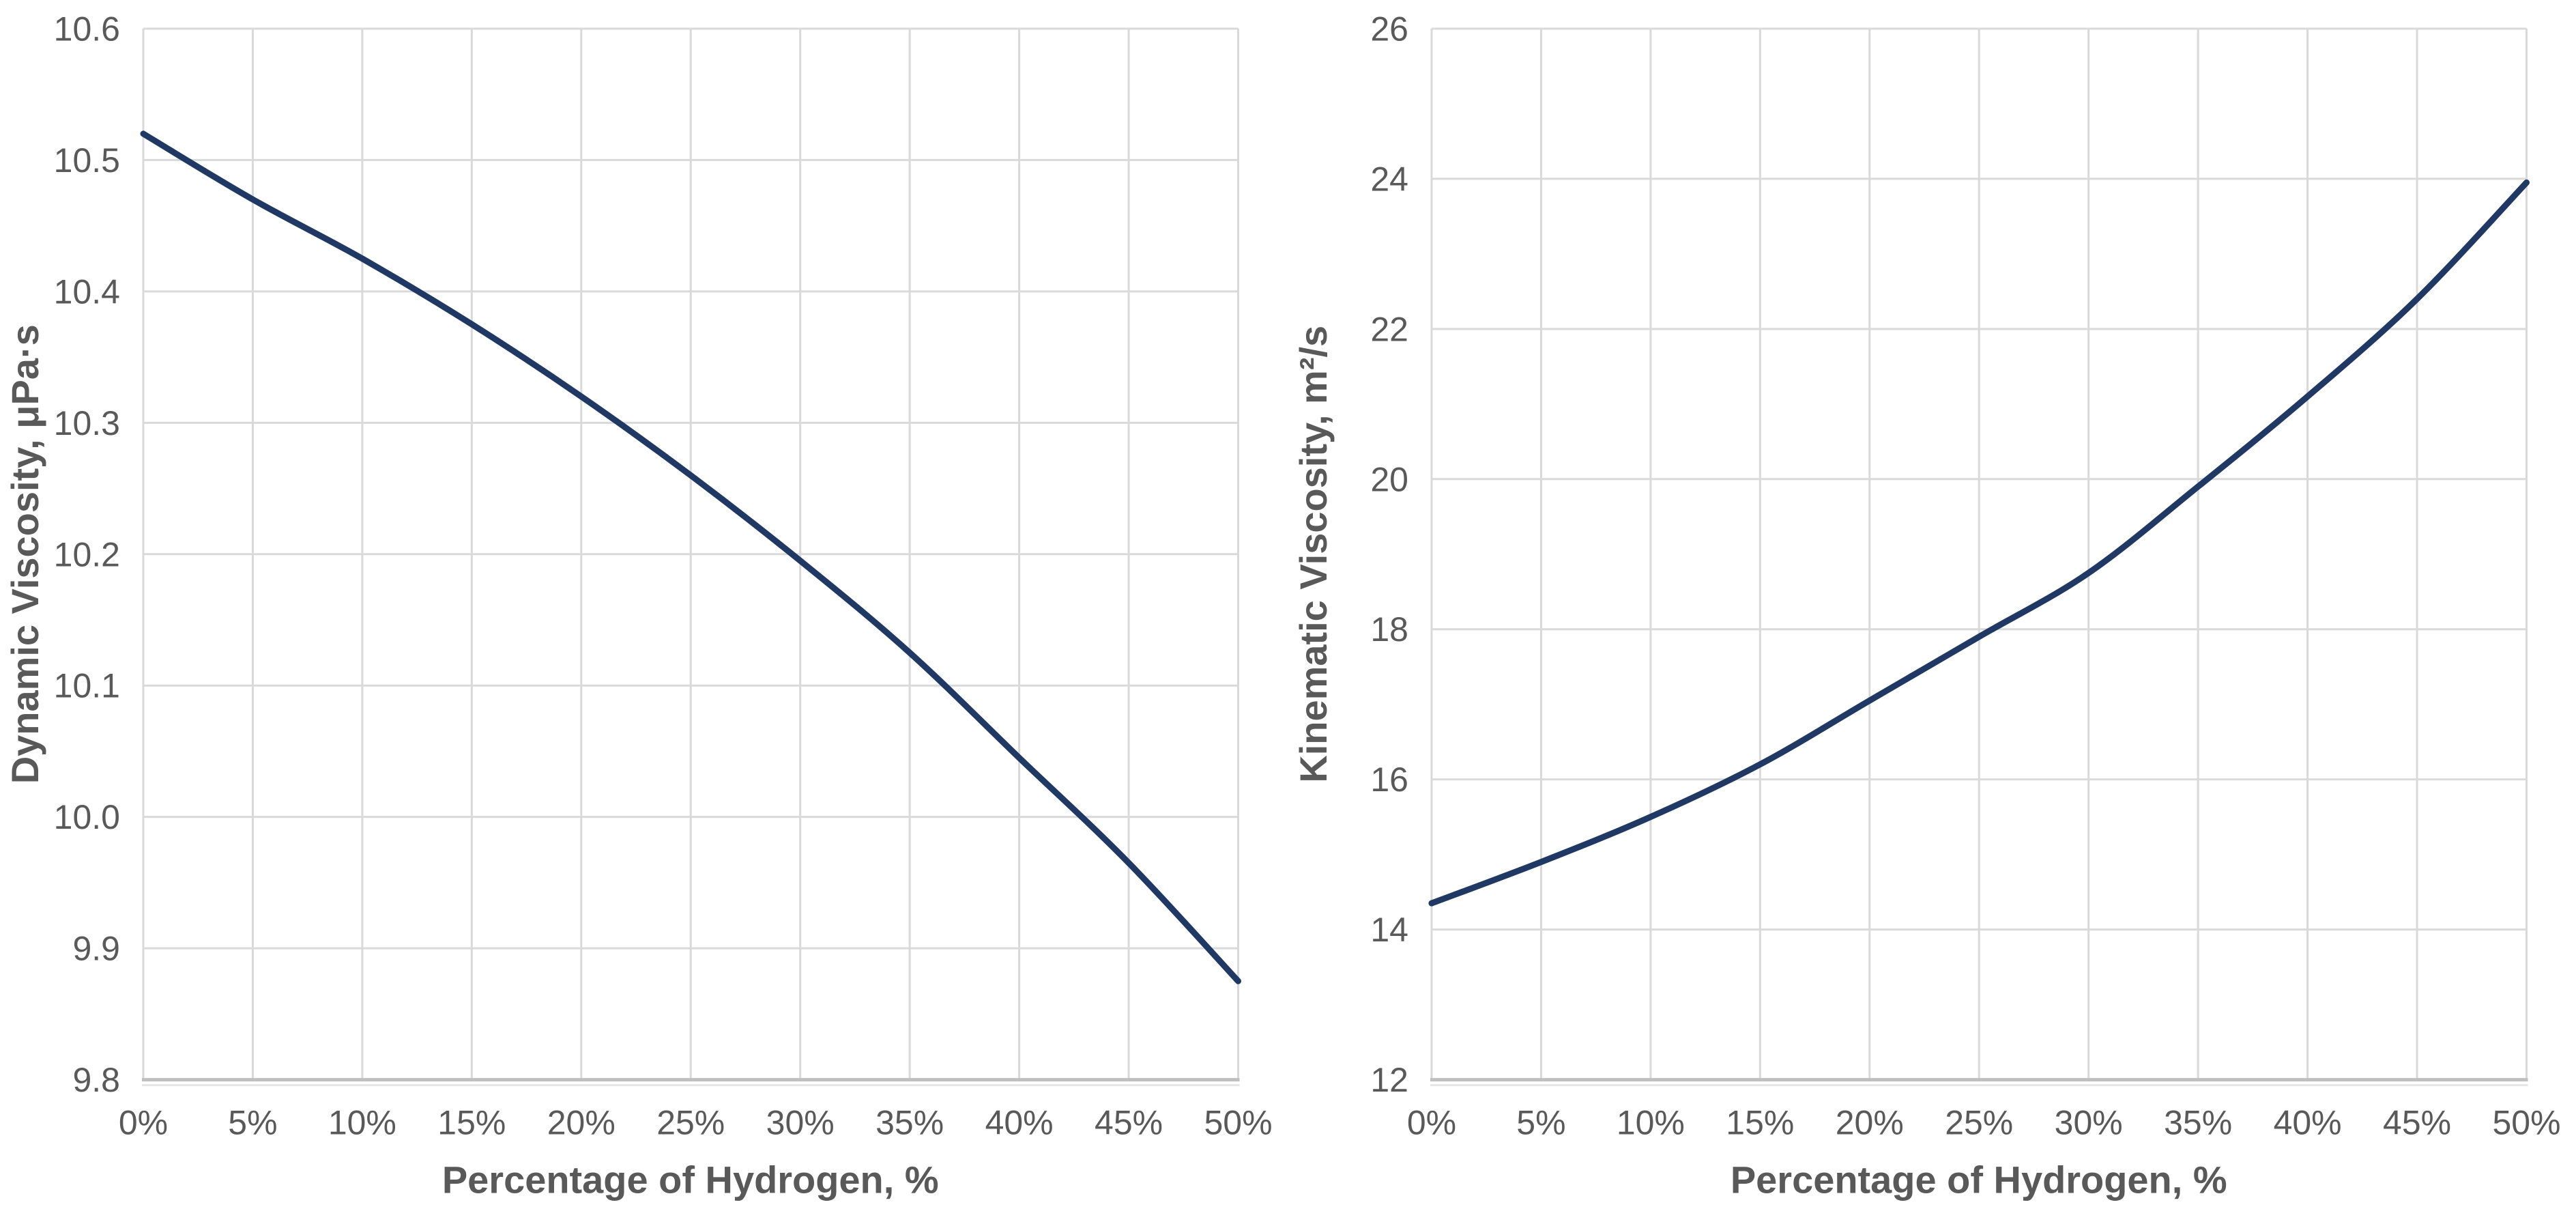 The image size is (2576, 1209). What do you see at coordinates (1312, 554) in the screenshot?
I see `y-axis-title: Kinematic Viscosity, m²/s` at bounding box center [1312, 554].